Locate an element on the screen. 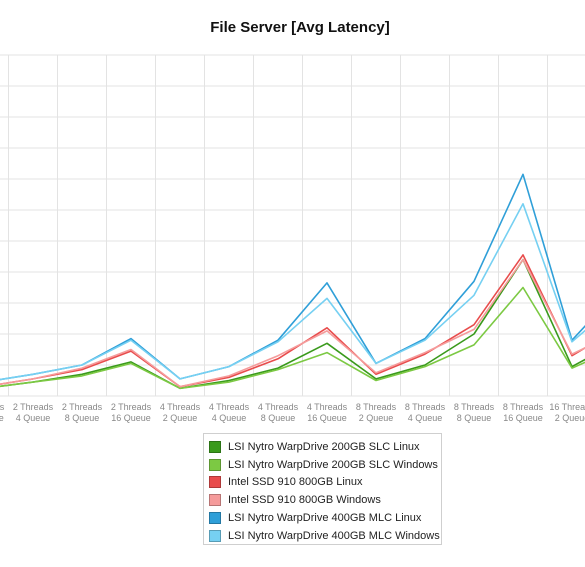 The height and width of the screenshot is (567, 585). legend-item: Intel SSD 910 800GB Windows is located at coordinates (325, 500).